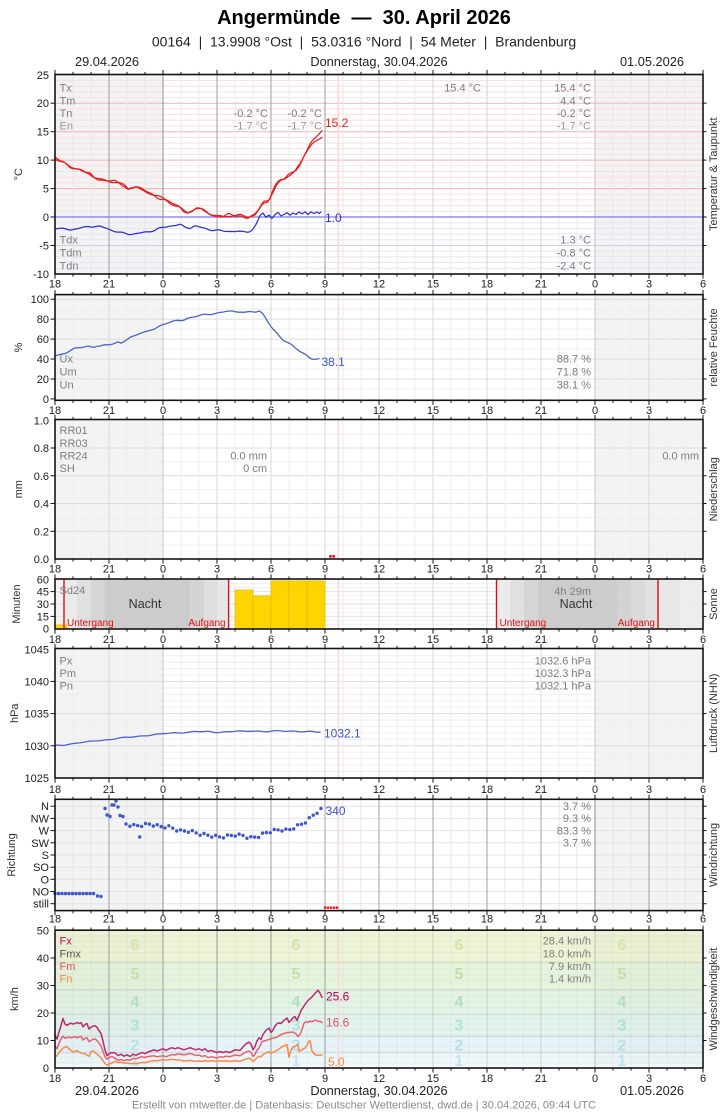  I want to click on svg-text: 16.6, so click(338, 1023).